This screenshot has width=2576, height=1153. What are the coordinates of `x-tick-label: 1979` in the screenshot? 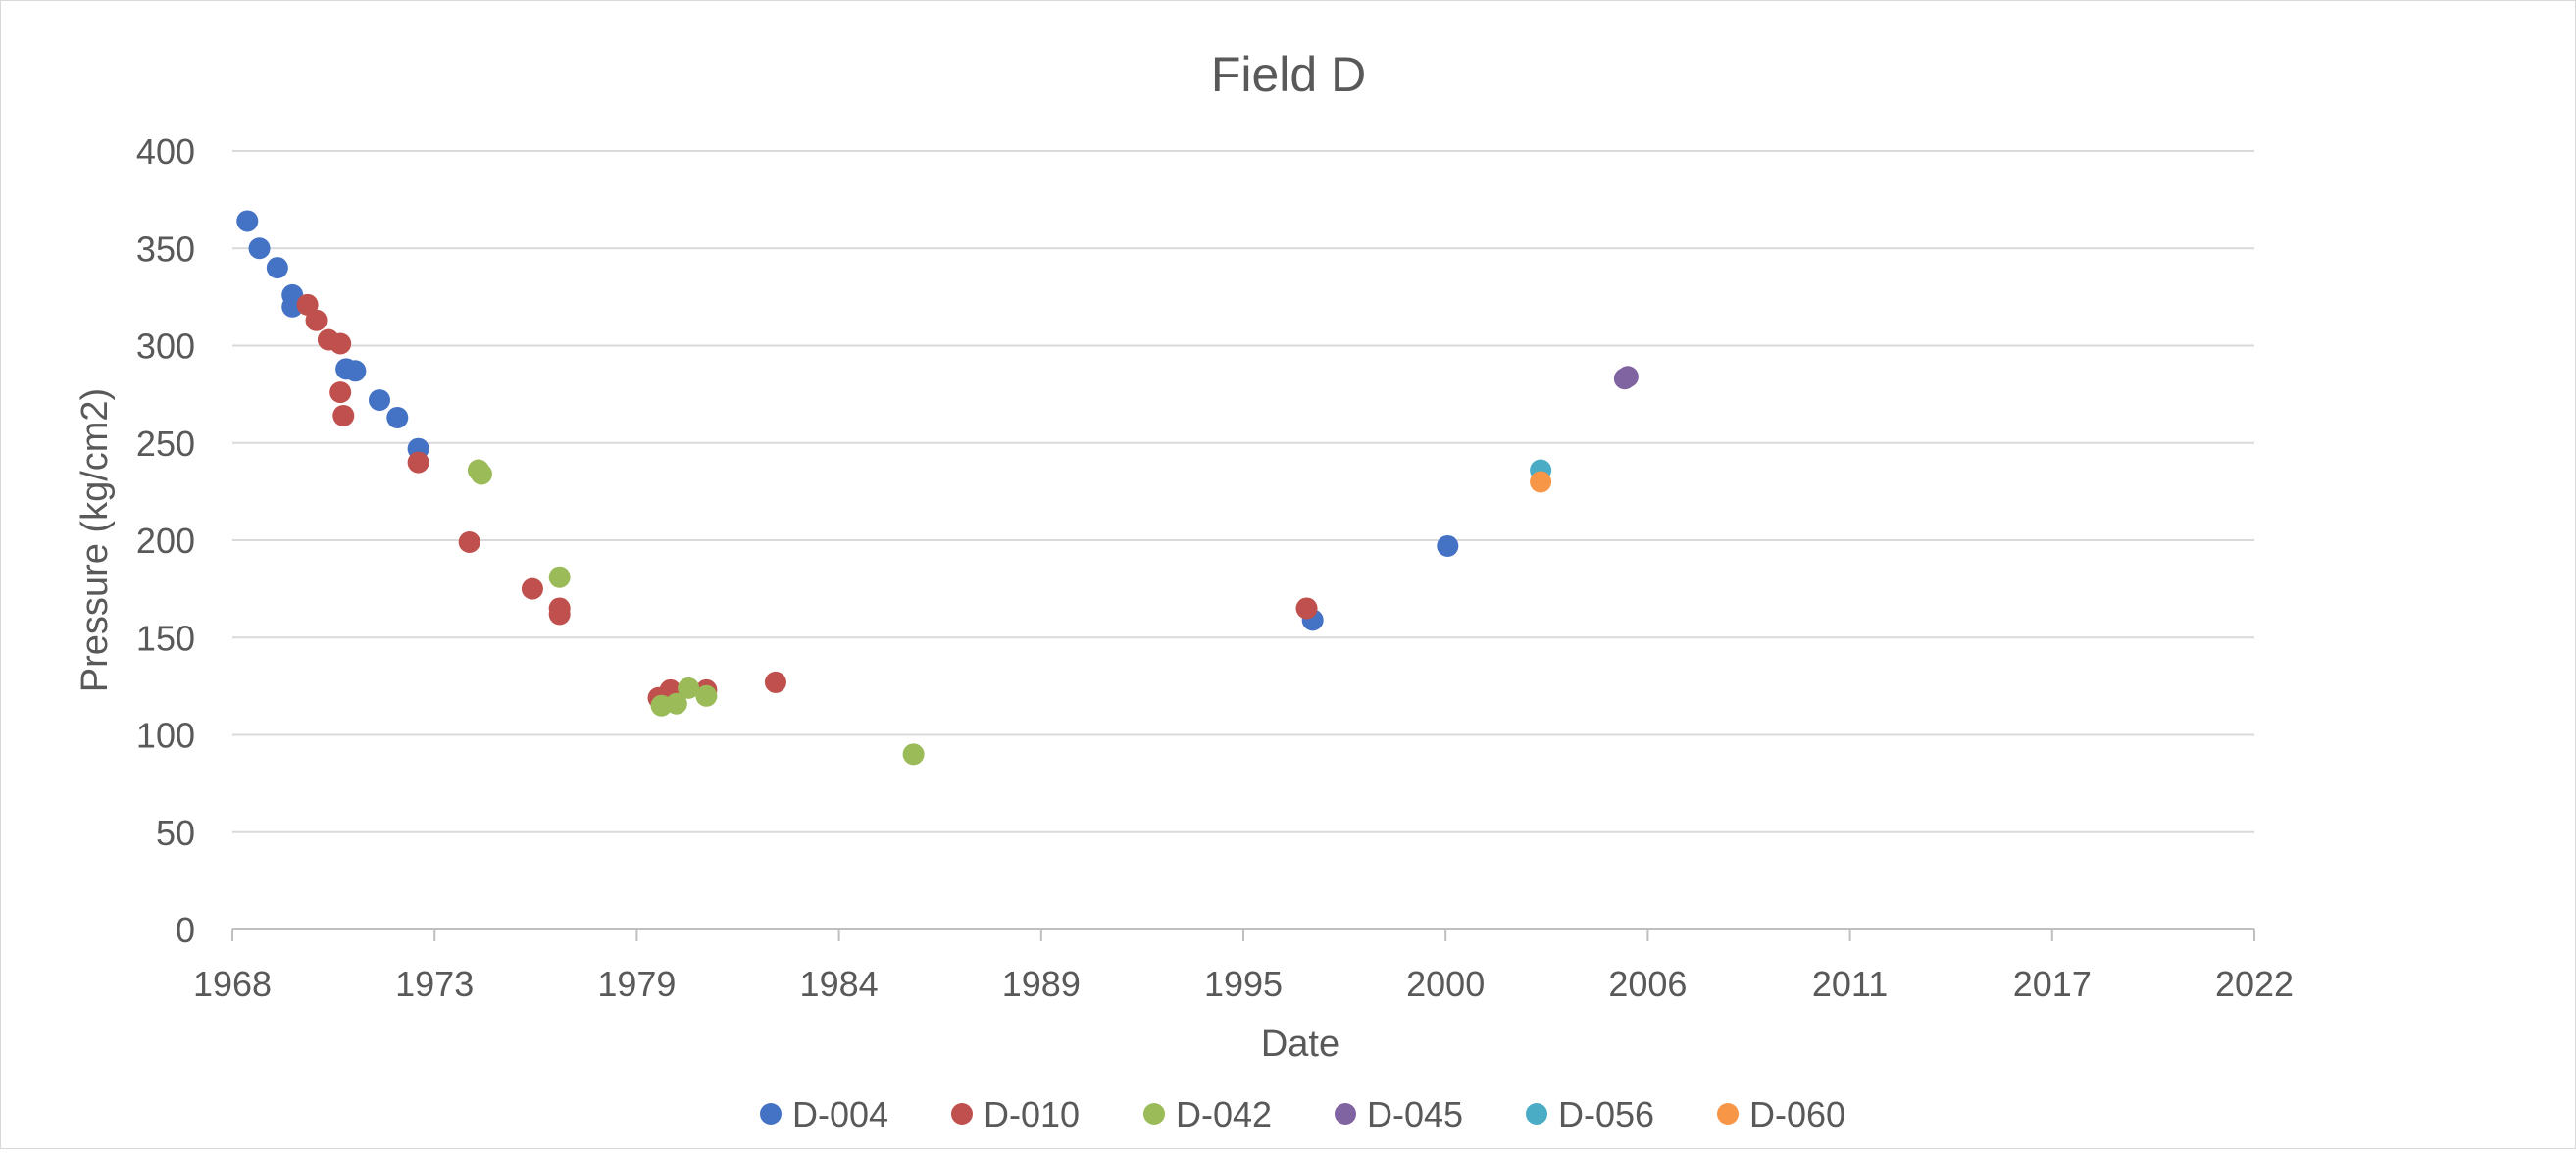 It's located at (636, 984).